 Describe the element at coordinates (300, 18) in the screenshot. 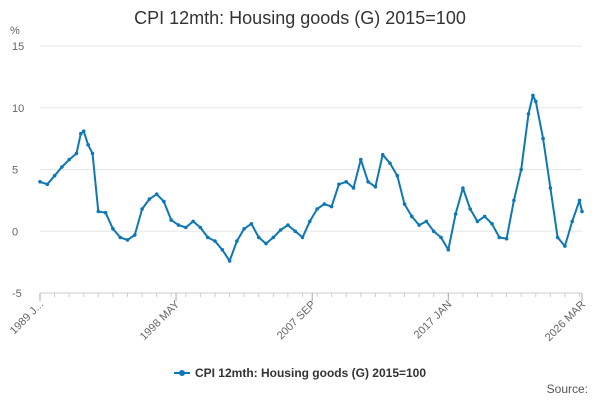

I see `chart-title: CPI 12mth: Housing goods (G) 2015=100` at that location.